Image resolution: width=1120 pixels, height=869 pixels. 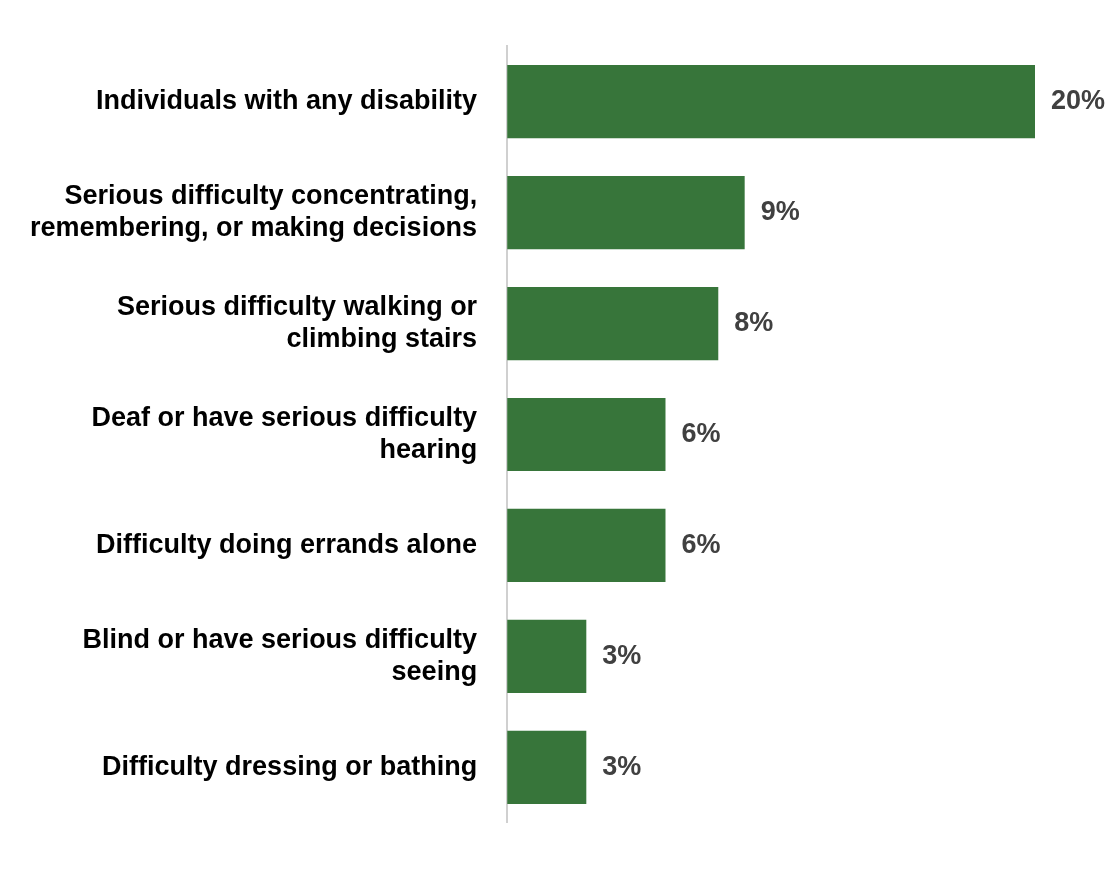 I want to click on y-tick-label: Serious difficulty concentrating, remembering, or making decisions, so click(x=253, y=211).